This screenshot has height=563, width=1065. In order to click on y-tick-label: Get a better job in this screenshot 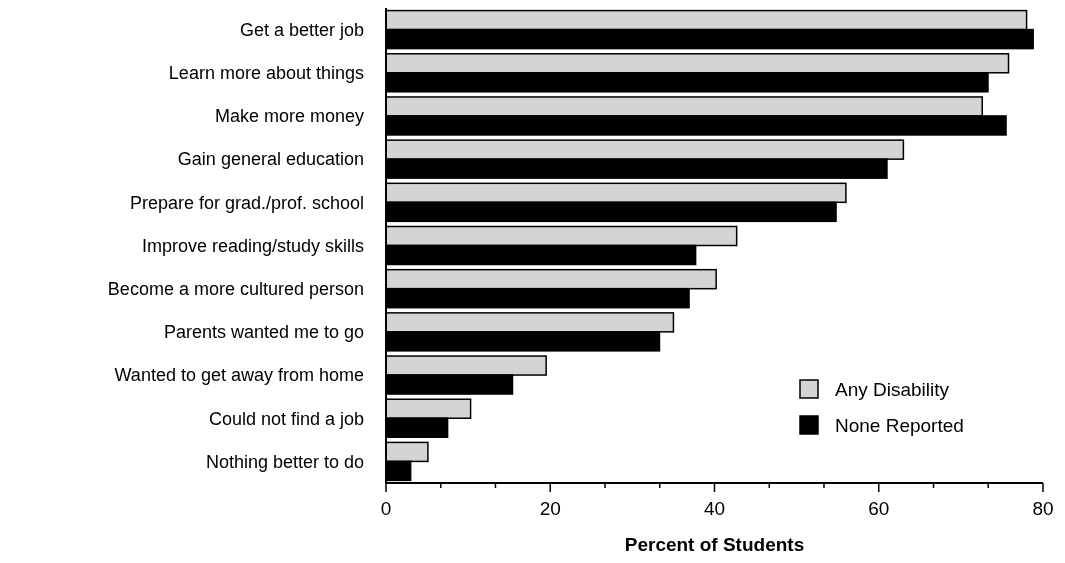, I will do `click(301, 29)`.